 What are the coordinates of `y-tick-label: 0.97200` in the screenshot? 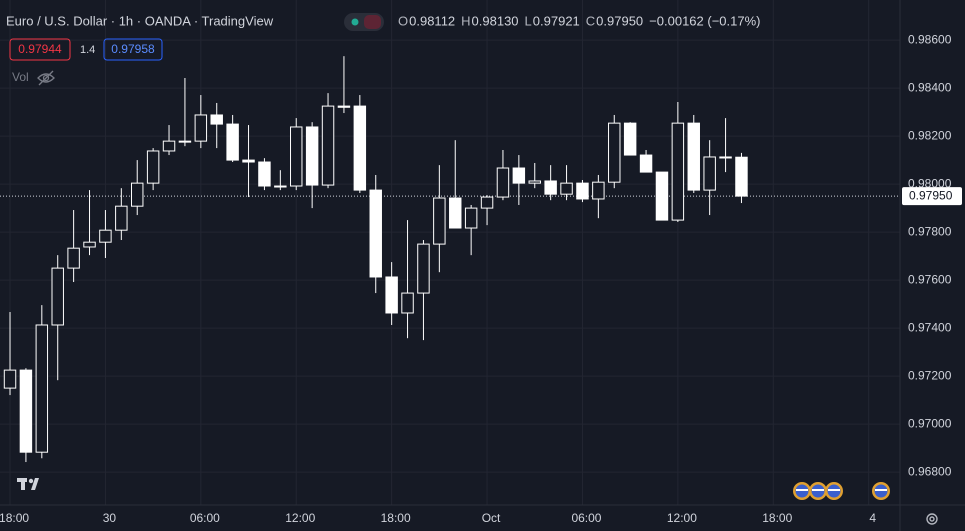 It's located at (930, 375).